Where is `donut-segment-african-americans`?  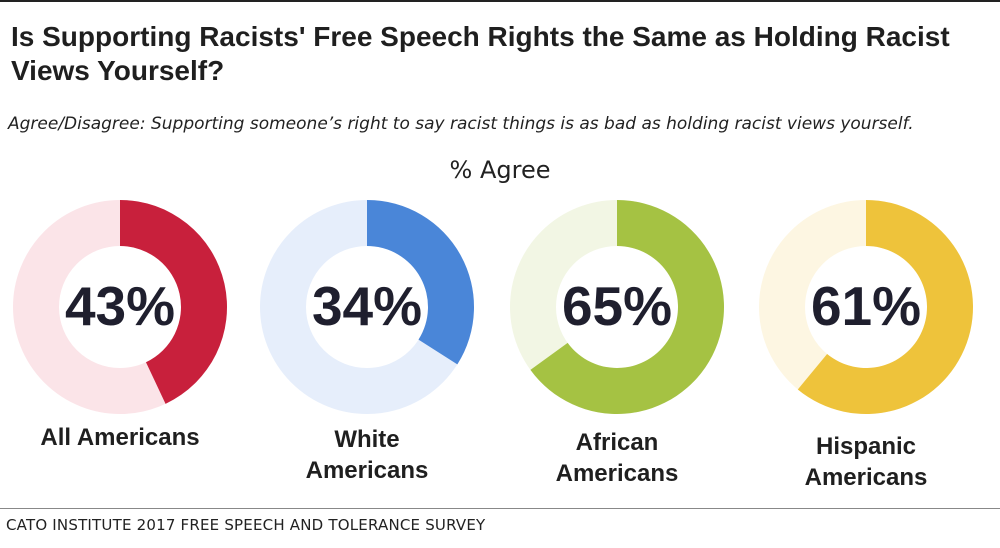
donut-segment-african-americans is located at coordinates (627, 307).